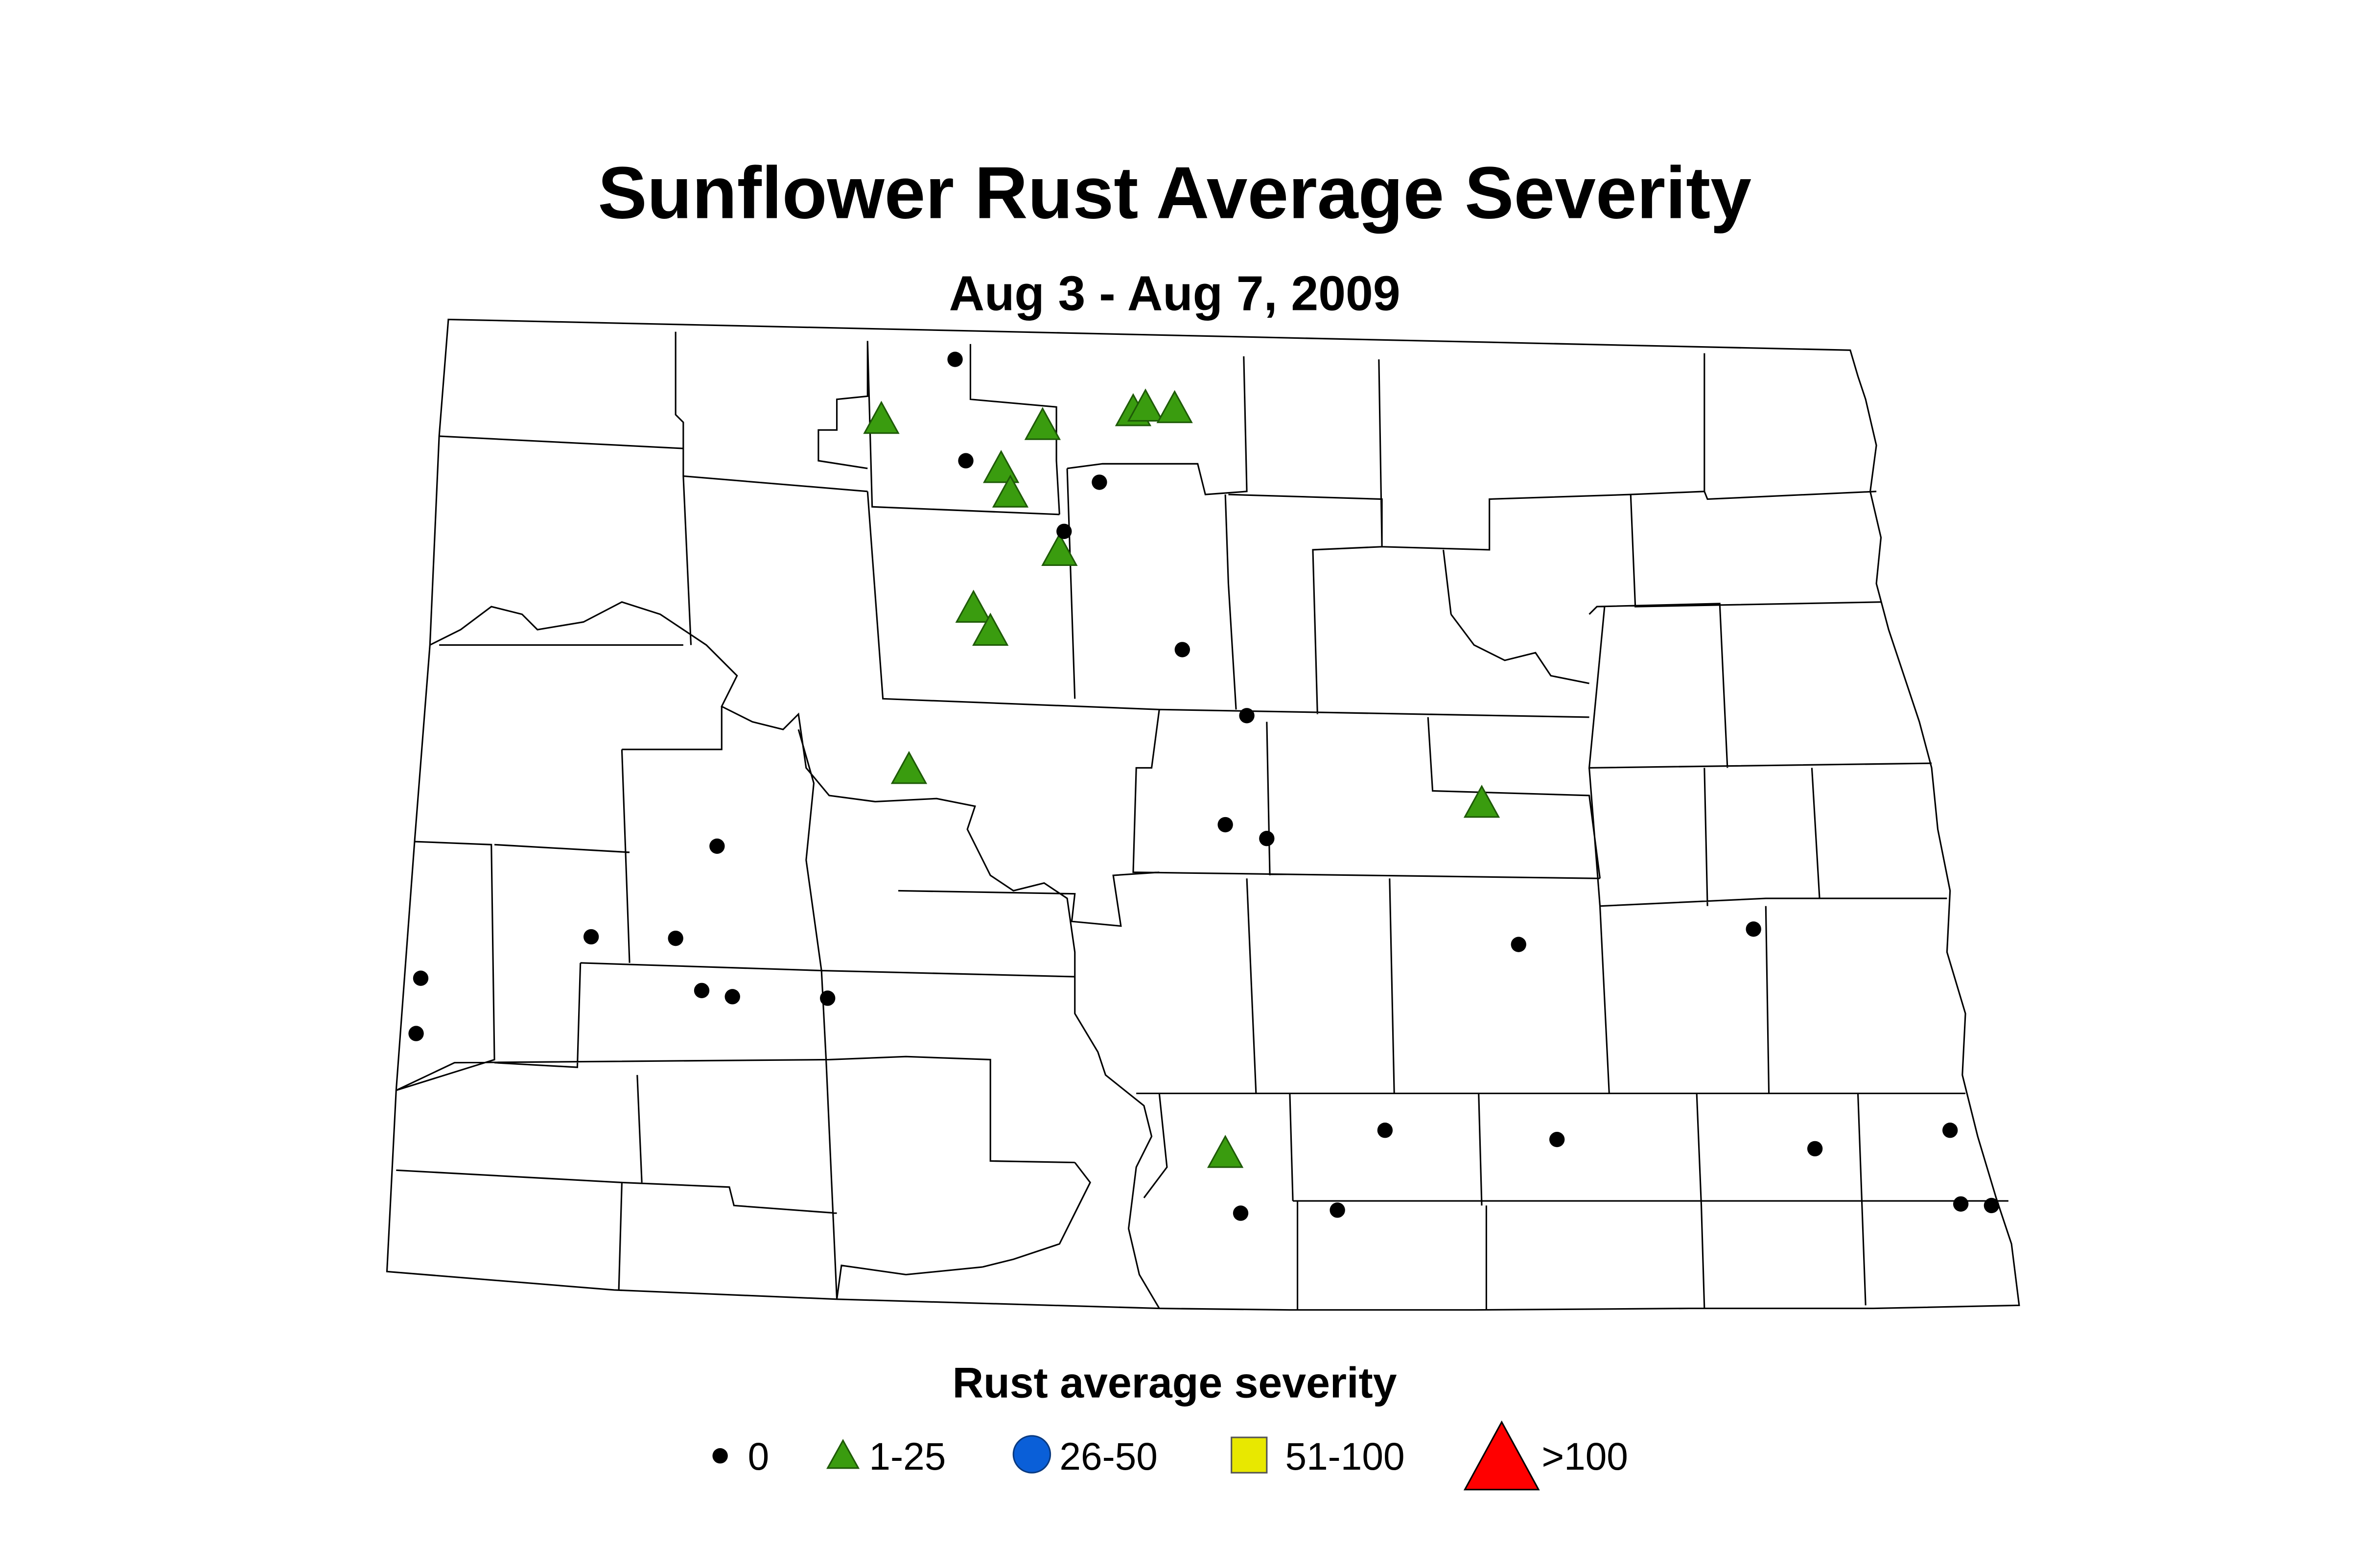  Describe the element at coordinates (1584, 1456) in the screenshot. I see `legend-label: >100` at that location.